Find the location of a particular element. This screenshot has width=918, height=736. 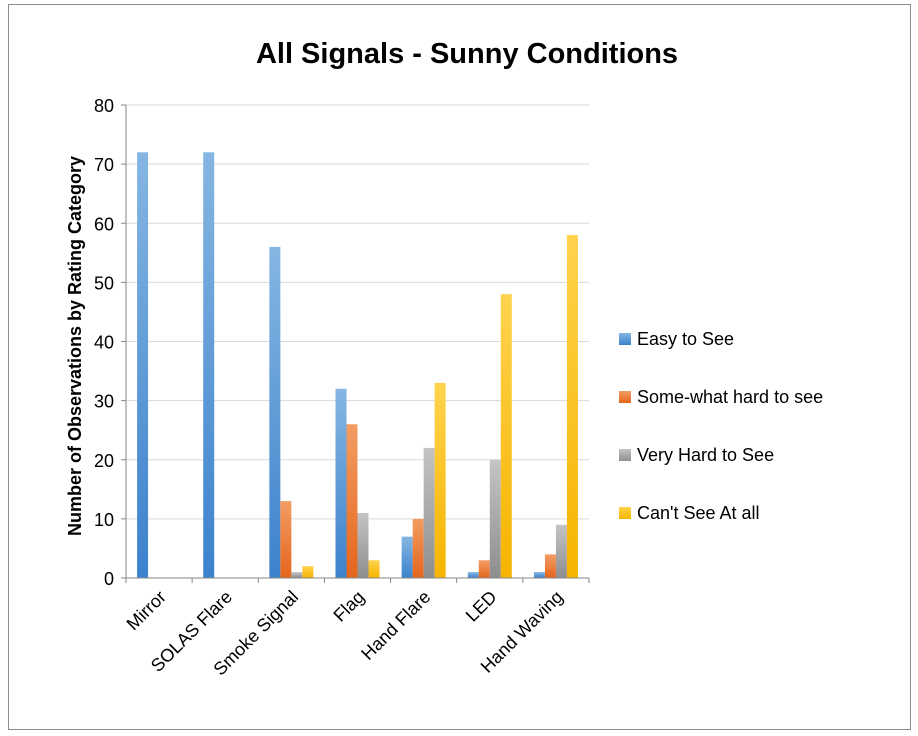

y-tick-label: 50 is located at coordinates (104, 283).